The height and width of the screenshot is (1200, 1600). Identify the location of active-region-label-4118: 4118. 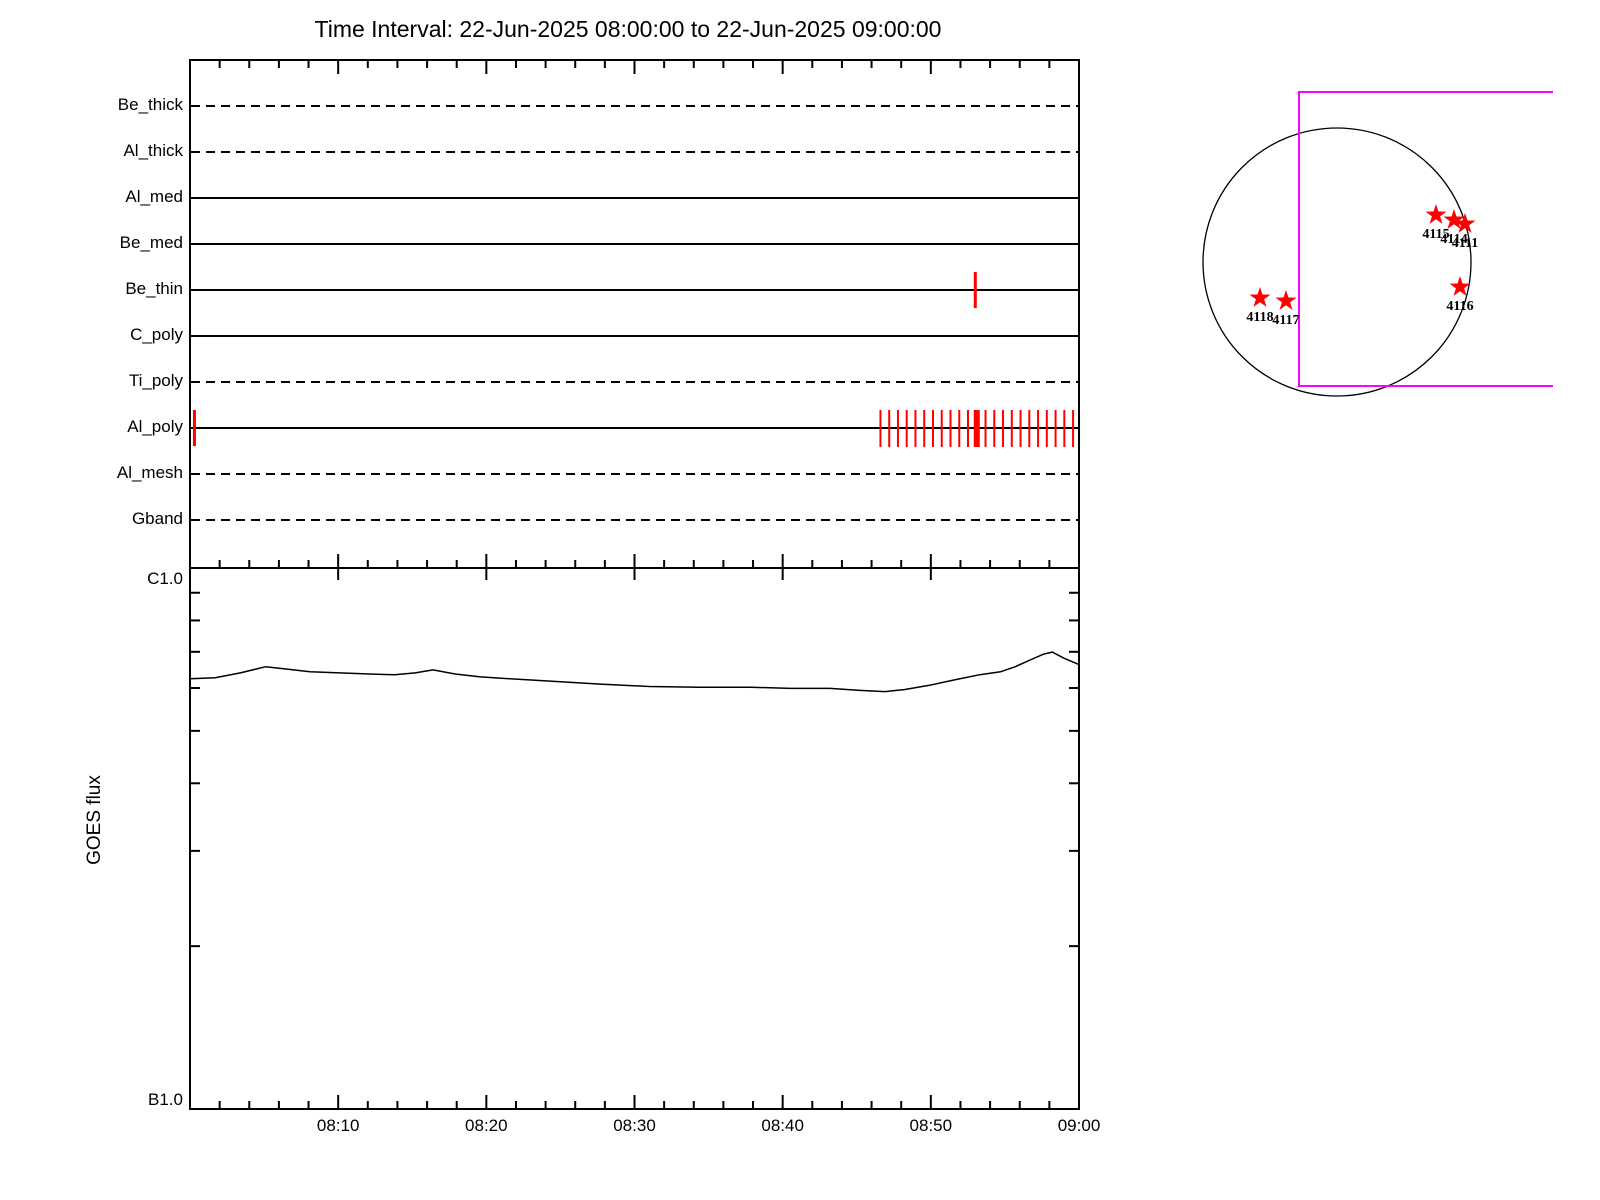
(1259, 317).